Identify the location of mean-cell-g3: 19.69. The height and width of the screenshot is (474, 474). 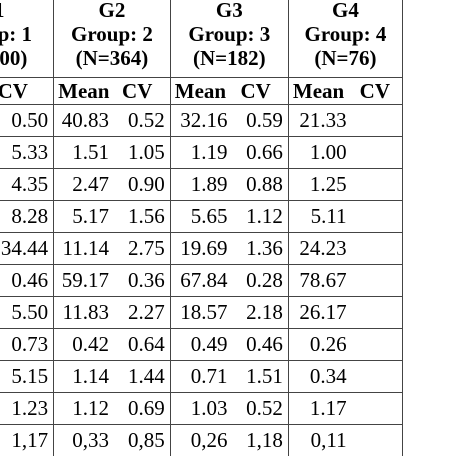
(203, 247).